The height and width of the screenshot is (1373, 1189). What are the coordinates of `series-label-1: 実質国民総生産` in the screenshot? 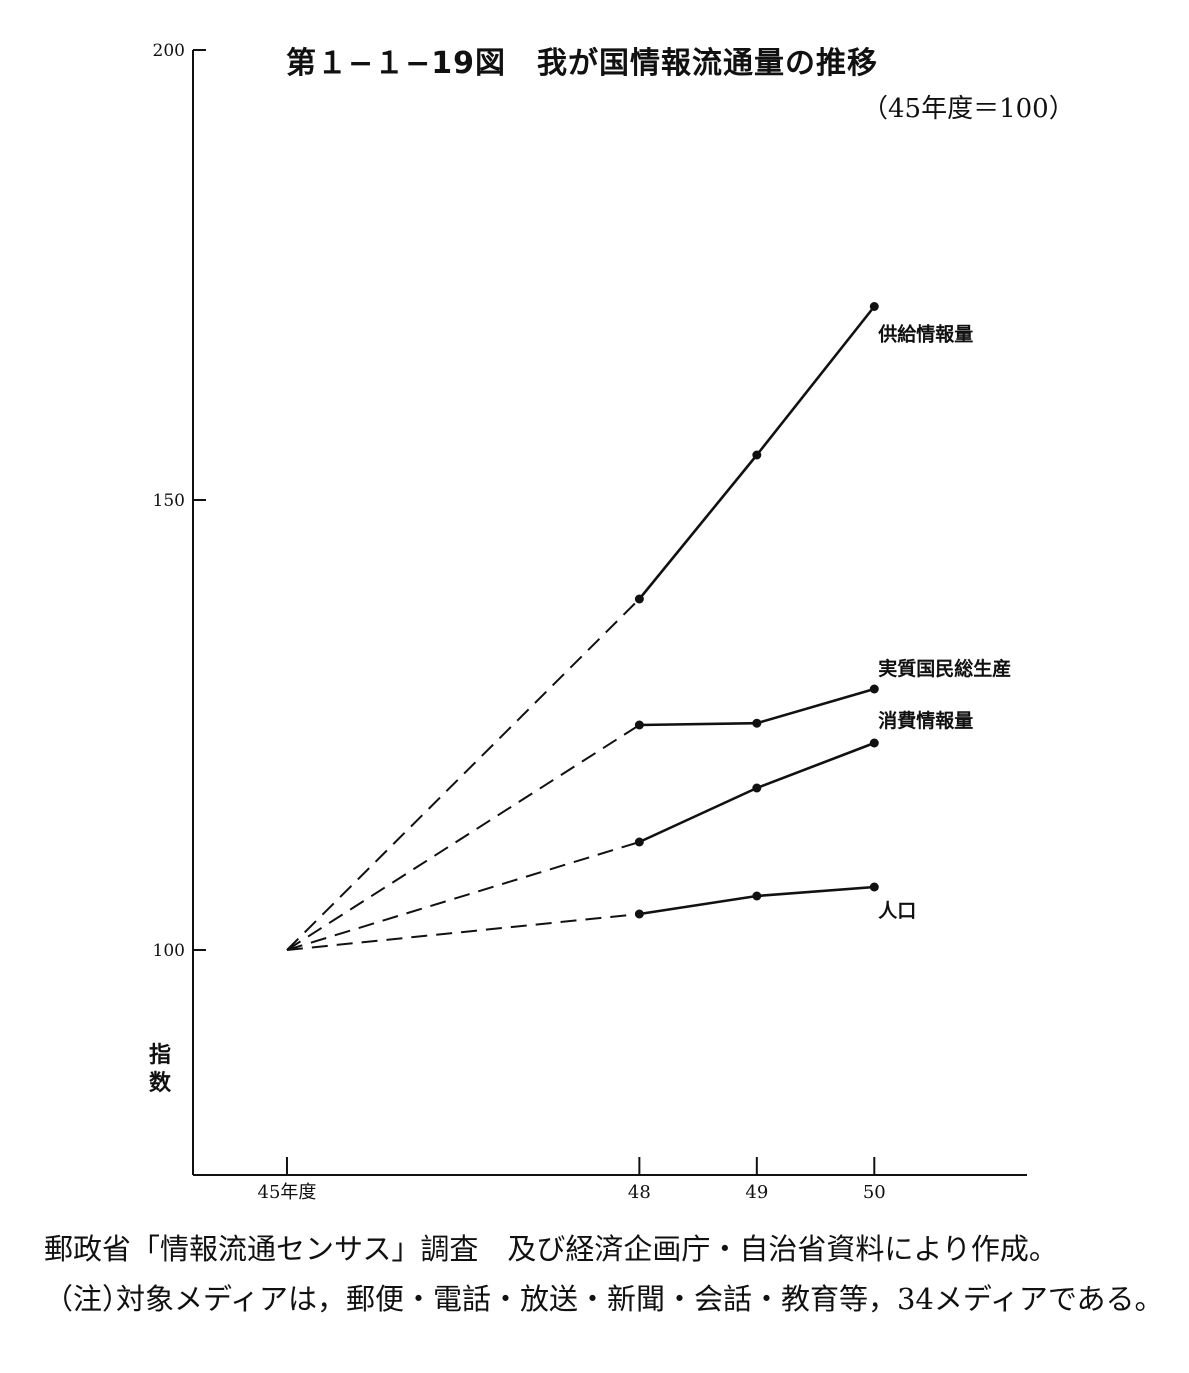 It's located at (944, 668).